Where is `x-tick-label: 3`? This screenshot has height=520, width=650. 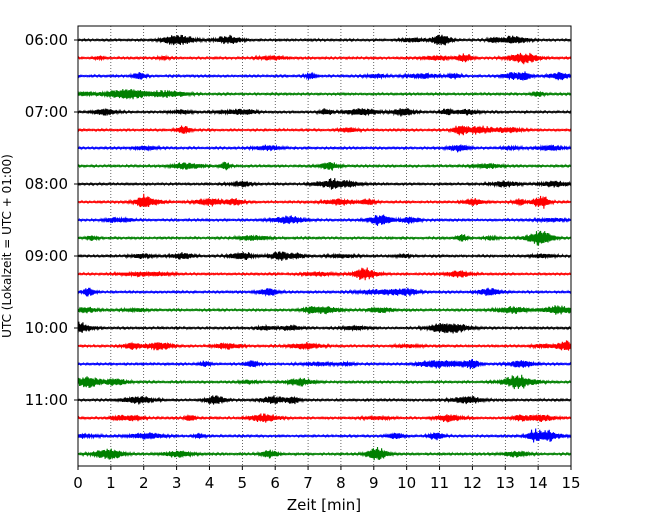 x-tick-label: 3 is located at coordinates (177, 483).